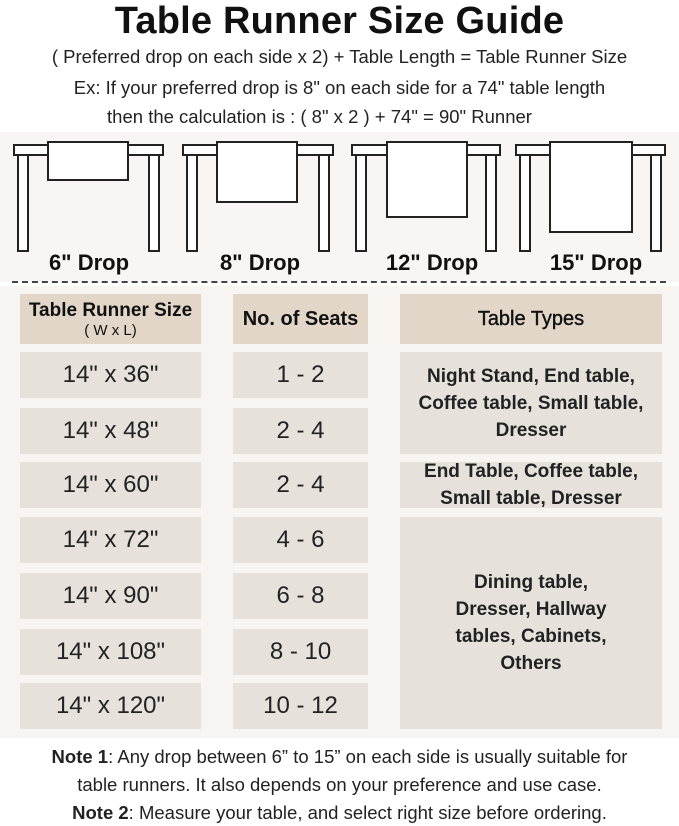  I want to click on seats-cell: 10 - 12, so click(300, 706).